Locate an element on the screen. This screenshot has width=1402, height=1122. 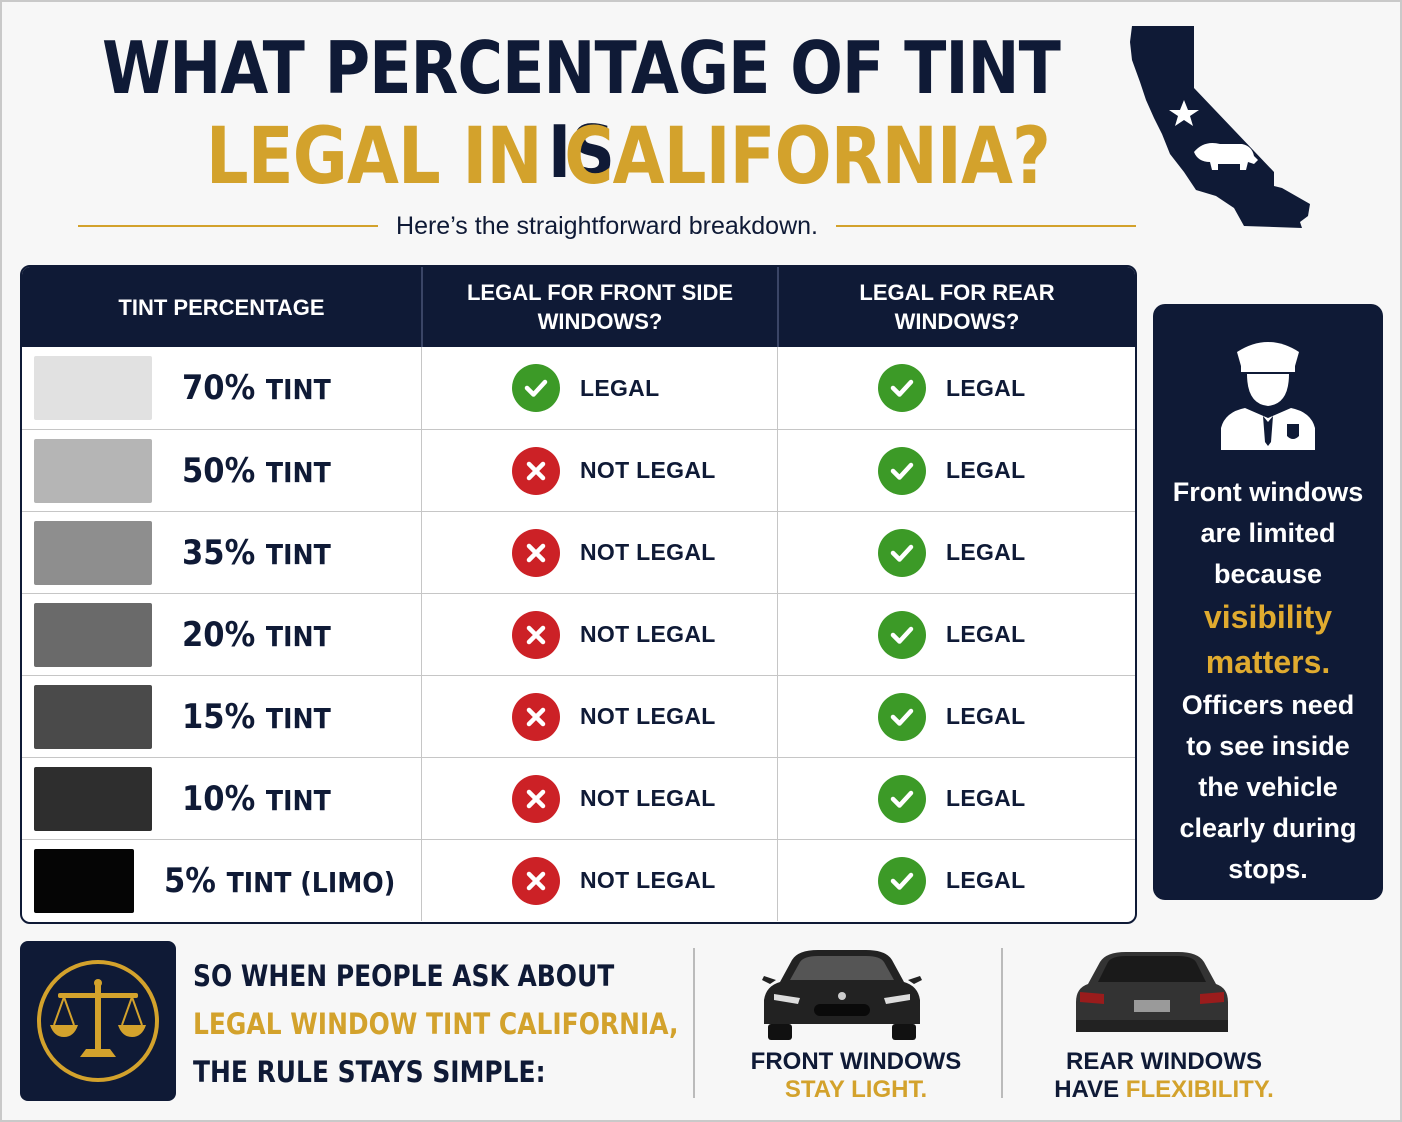
title-line-2: LEGAL IN CALIFORNIA? is located at coordinates (628, 157).